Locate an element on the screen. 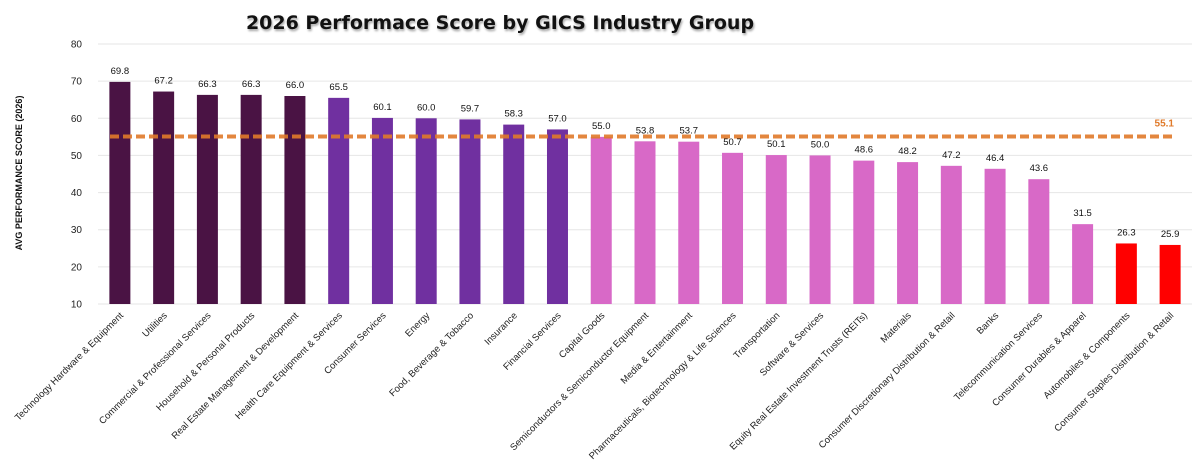  average-label: 55.1 is located at coordinates (1165, 123).